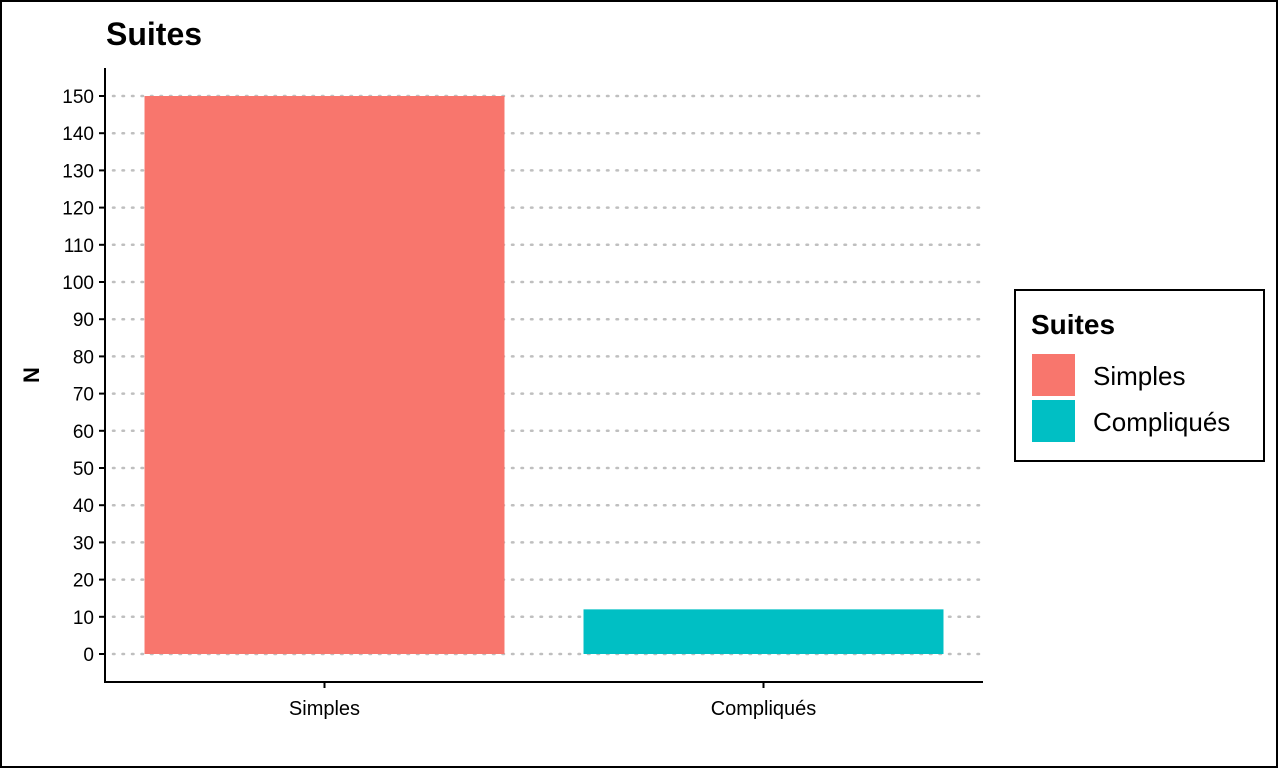 The width and height of the screenshot is (1278, 770). I want to click on y-tick-label: 120, so click(78, 209).